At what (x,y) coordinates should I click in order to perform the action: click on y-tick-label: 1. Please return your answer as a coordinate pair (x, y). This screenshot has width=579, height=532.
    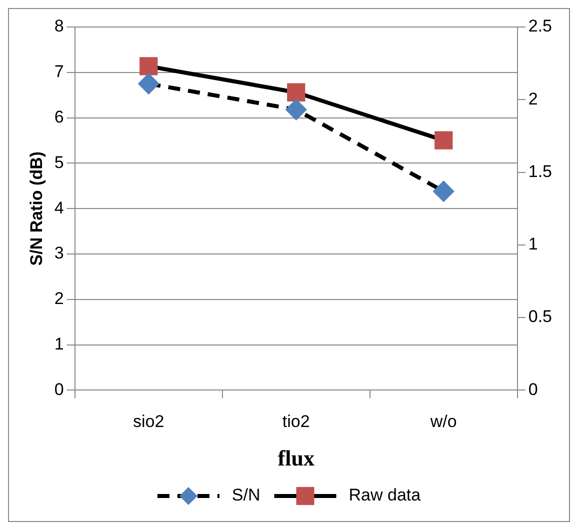
    Looking at the image, I should click on (59, 344).